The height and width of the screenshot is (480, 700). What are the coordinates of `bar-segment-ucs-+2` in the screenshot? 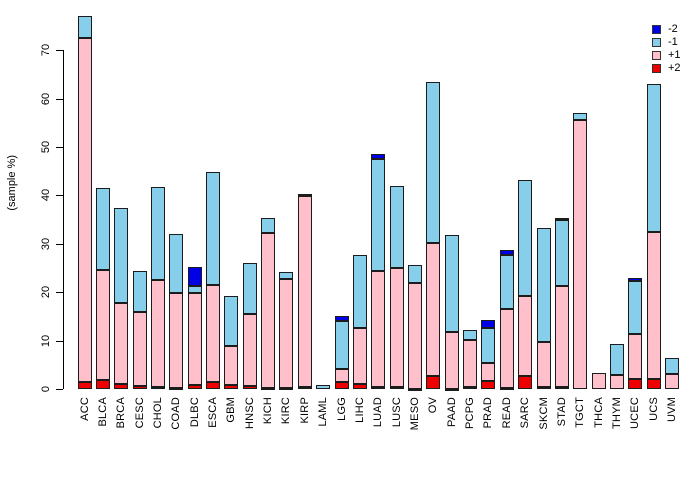 It's located at (653, 383).